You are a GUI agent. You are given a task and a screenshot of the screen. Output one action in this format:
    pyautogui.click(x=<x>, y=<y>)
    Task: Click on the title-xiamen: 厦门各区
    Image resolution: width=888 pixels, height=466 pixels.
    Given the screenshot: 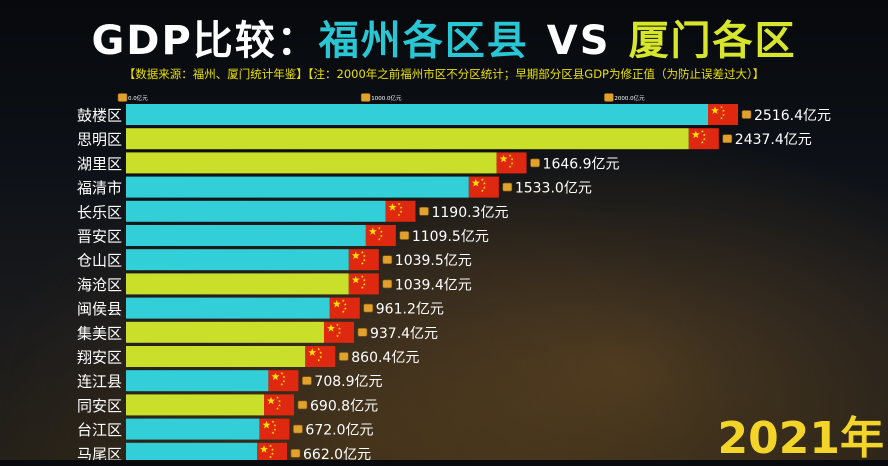 What is the action you would take?
    pyautogui.click(x=712, y=41)
    